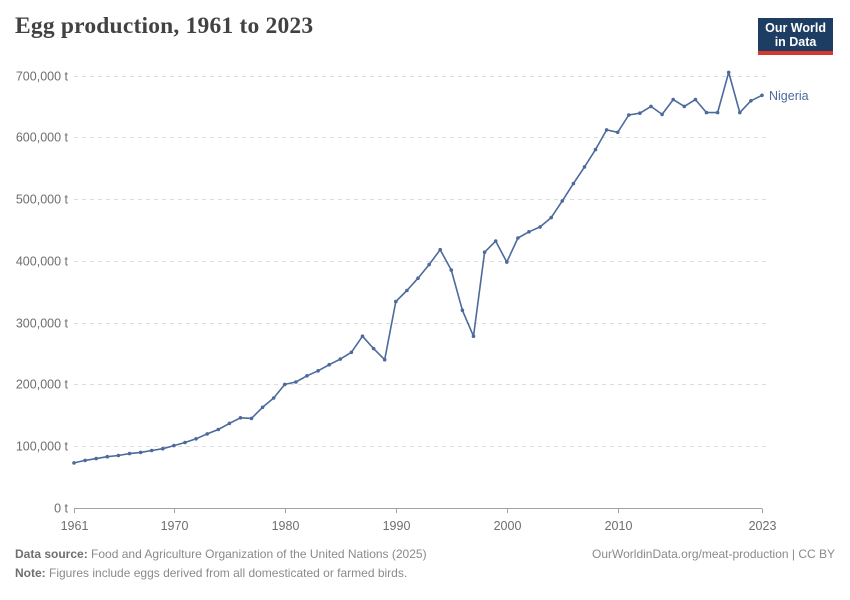  What do you see at coordinates (42, 77) in the screenshot?
I see `y-tick-label: 700,000 t` at bounding box center [42, 77].